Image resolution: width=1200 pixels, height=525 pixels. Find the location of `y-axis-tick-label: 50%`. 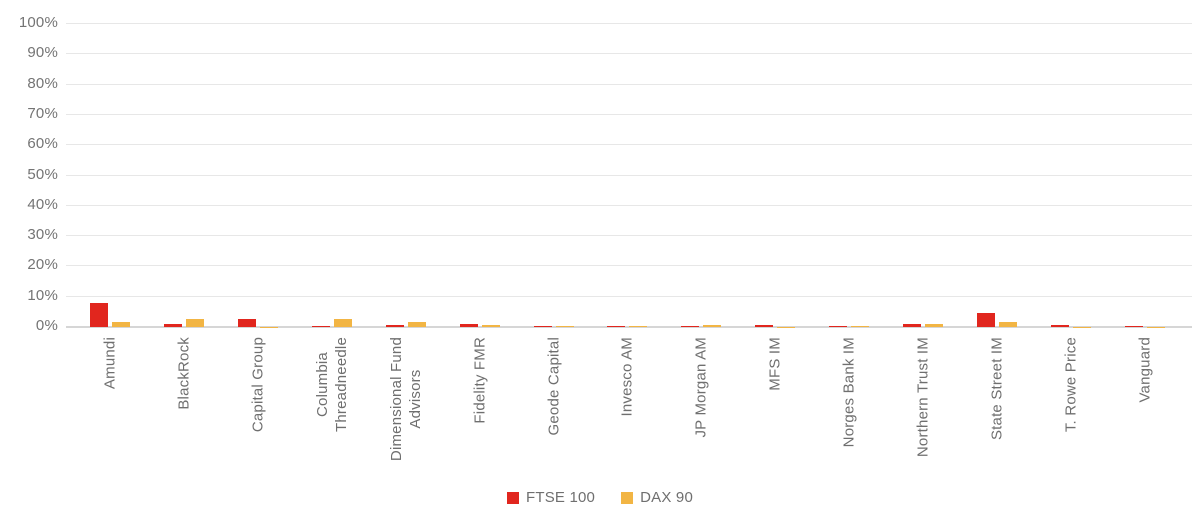

y-axis-tick-label: 50% is located at coordinates (42, 174).